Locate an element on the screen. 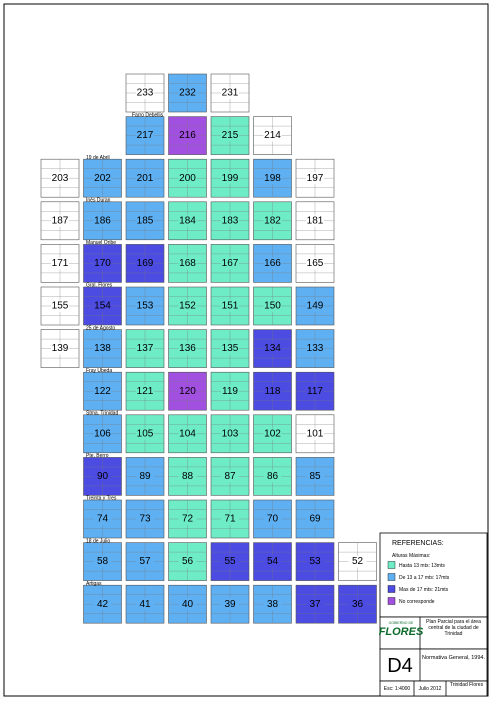 This screenshot has width=492, height=705. block-label: 149 is located at coordinates (315, 306).